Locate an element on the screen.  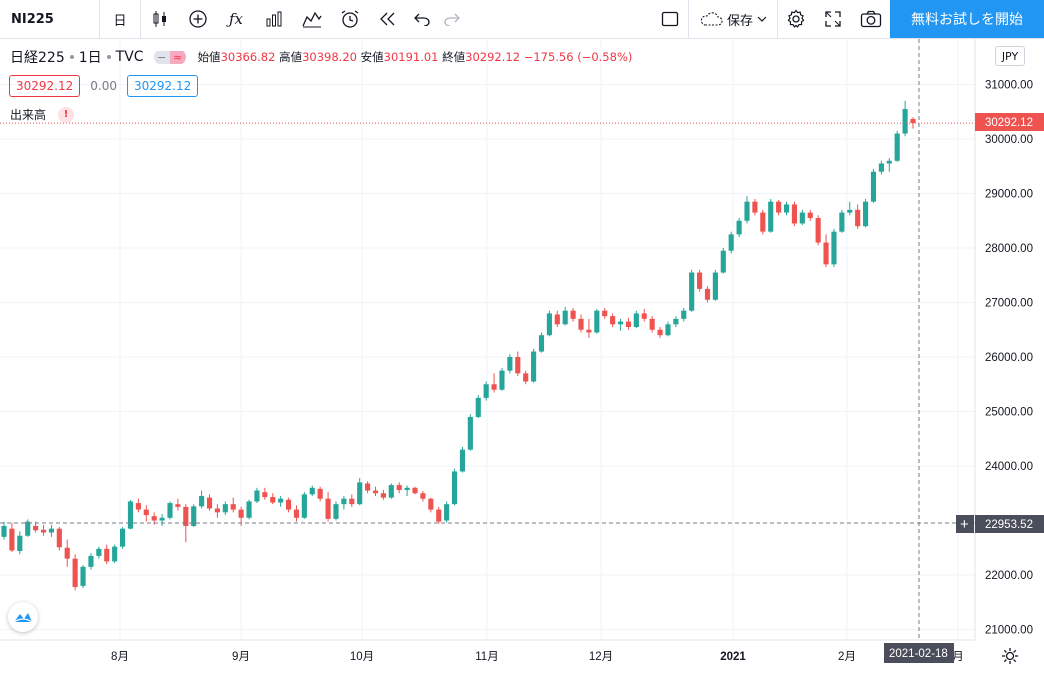
approx-icon: ≈ is located at coordinates (177, 57).